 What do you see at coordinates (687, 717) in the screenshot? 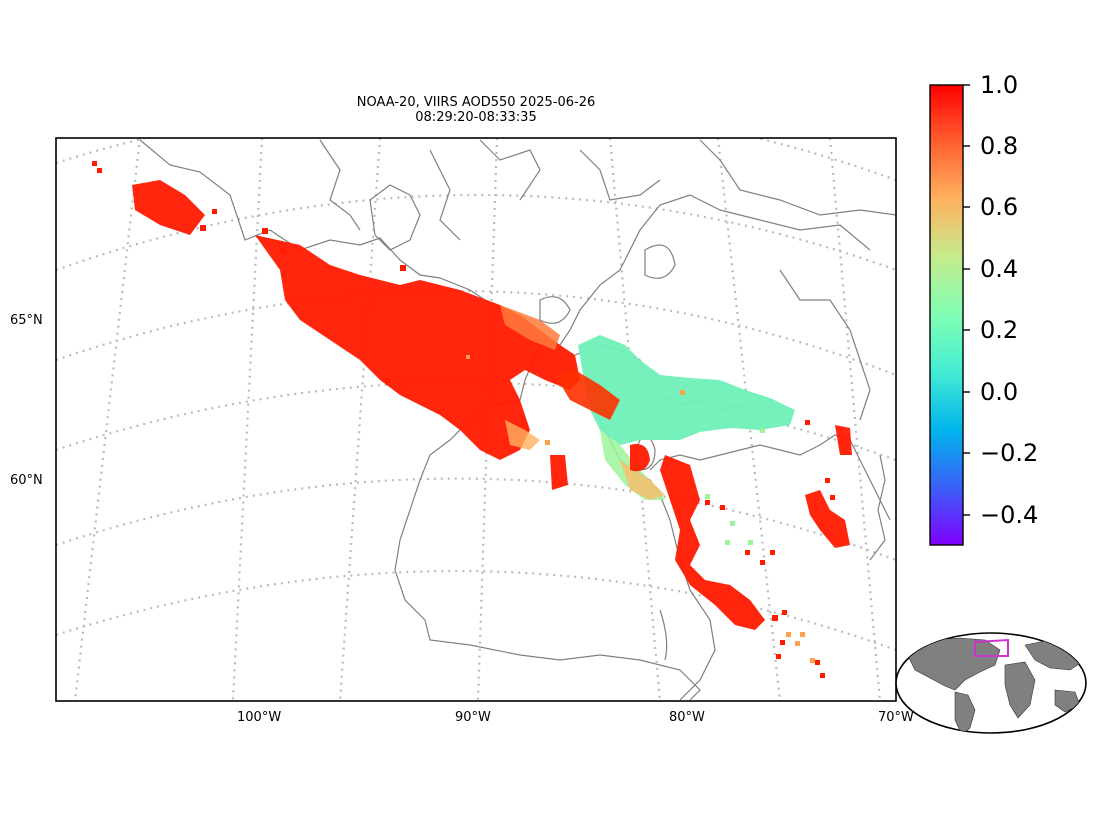
I see `lon-label-80w: 80°W` at bounding box center [687, 717].